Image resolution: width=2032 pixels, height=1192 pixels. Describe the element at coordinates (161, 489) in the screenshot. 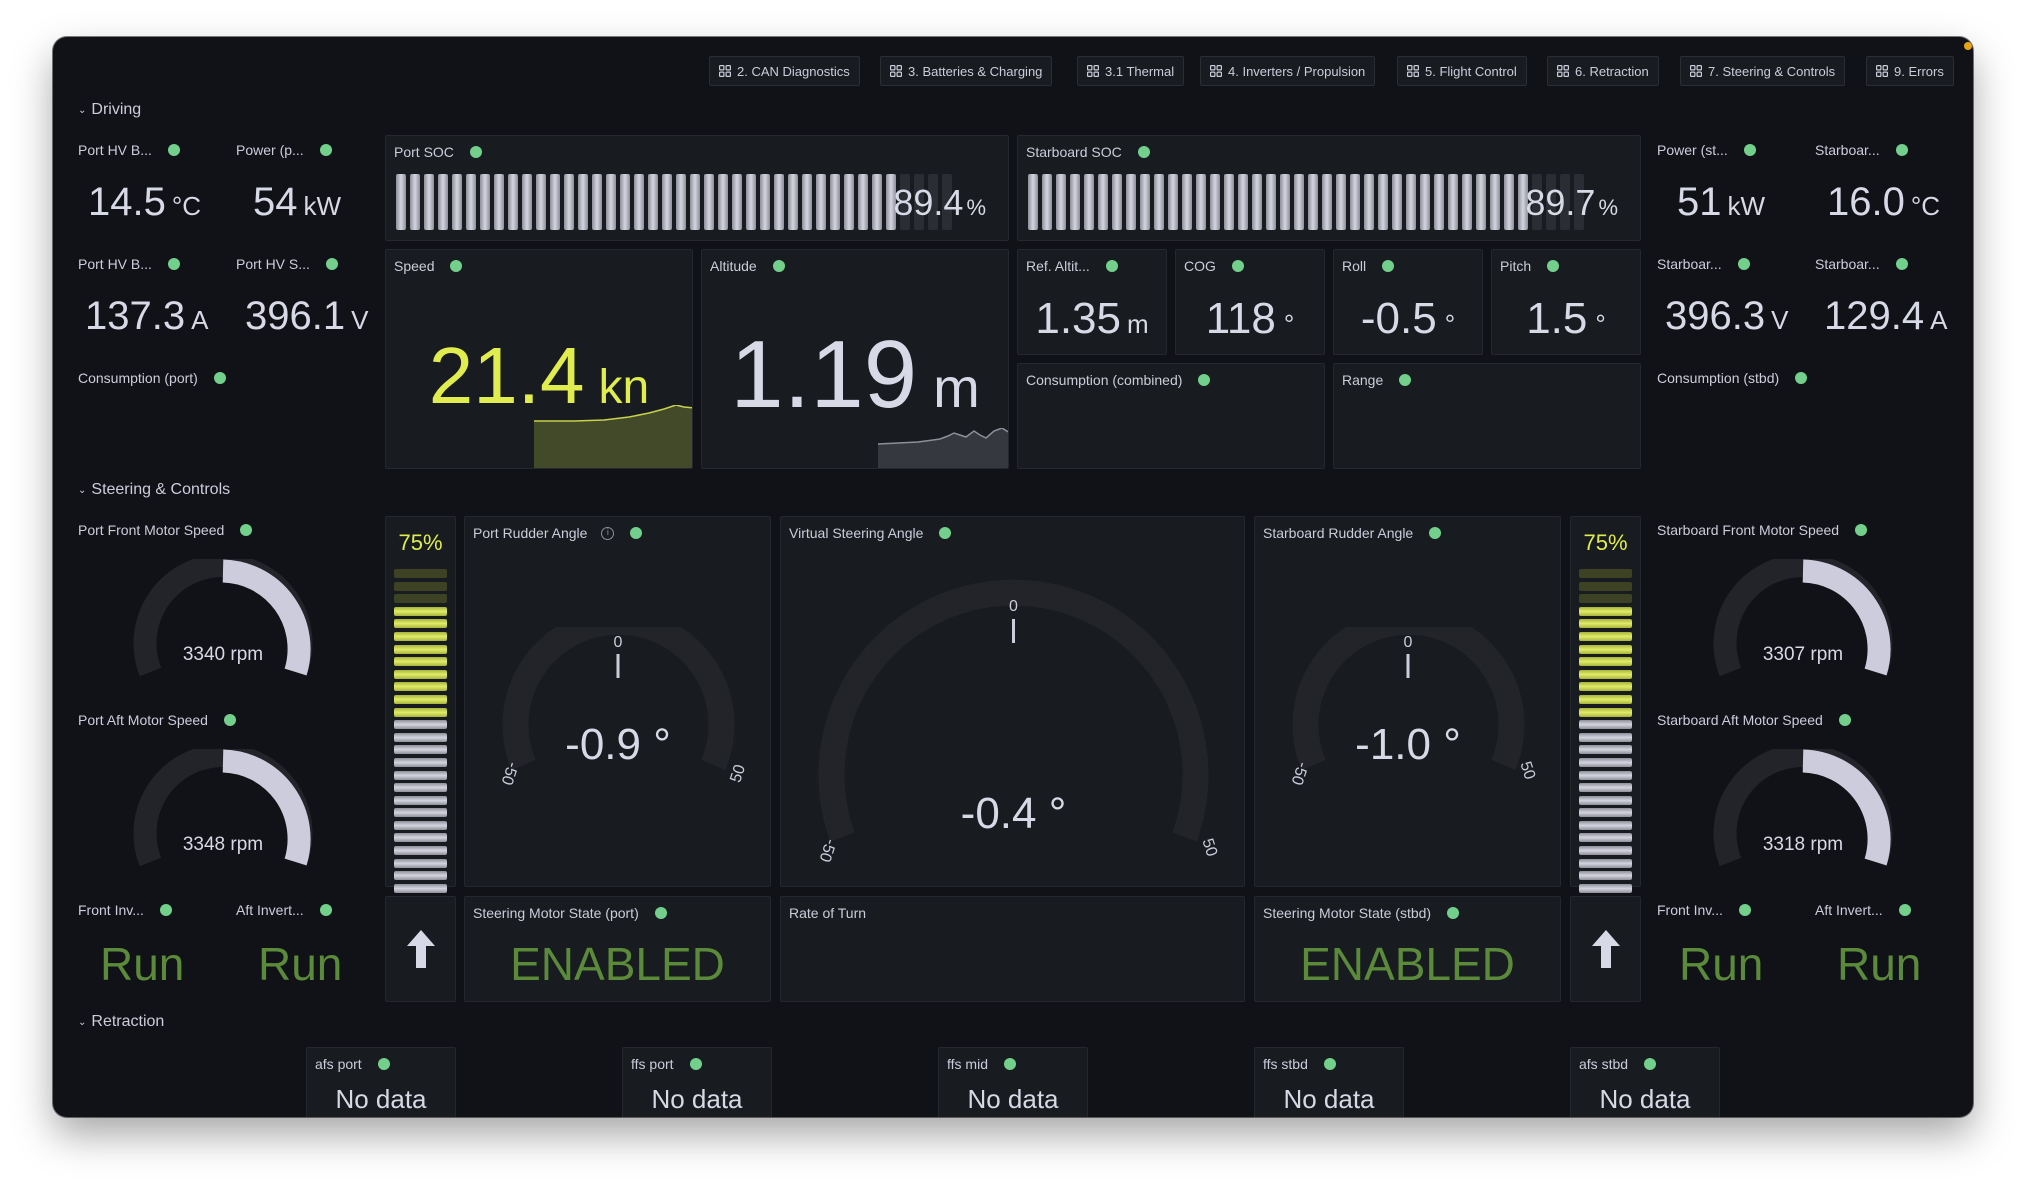

I see `row-title: Steering & Controls` at that location.